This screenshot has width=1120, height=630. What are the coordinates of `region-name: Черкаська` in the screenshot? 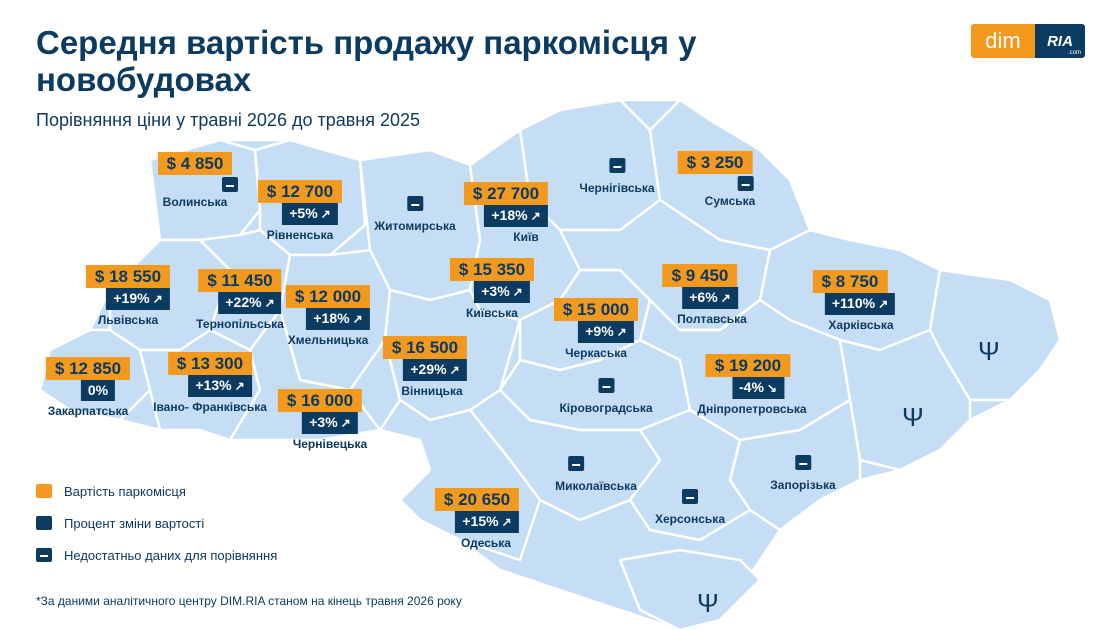 It's located at (596, 353).